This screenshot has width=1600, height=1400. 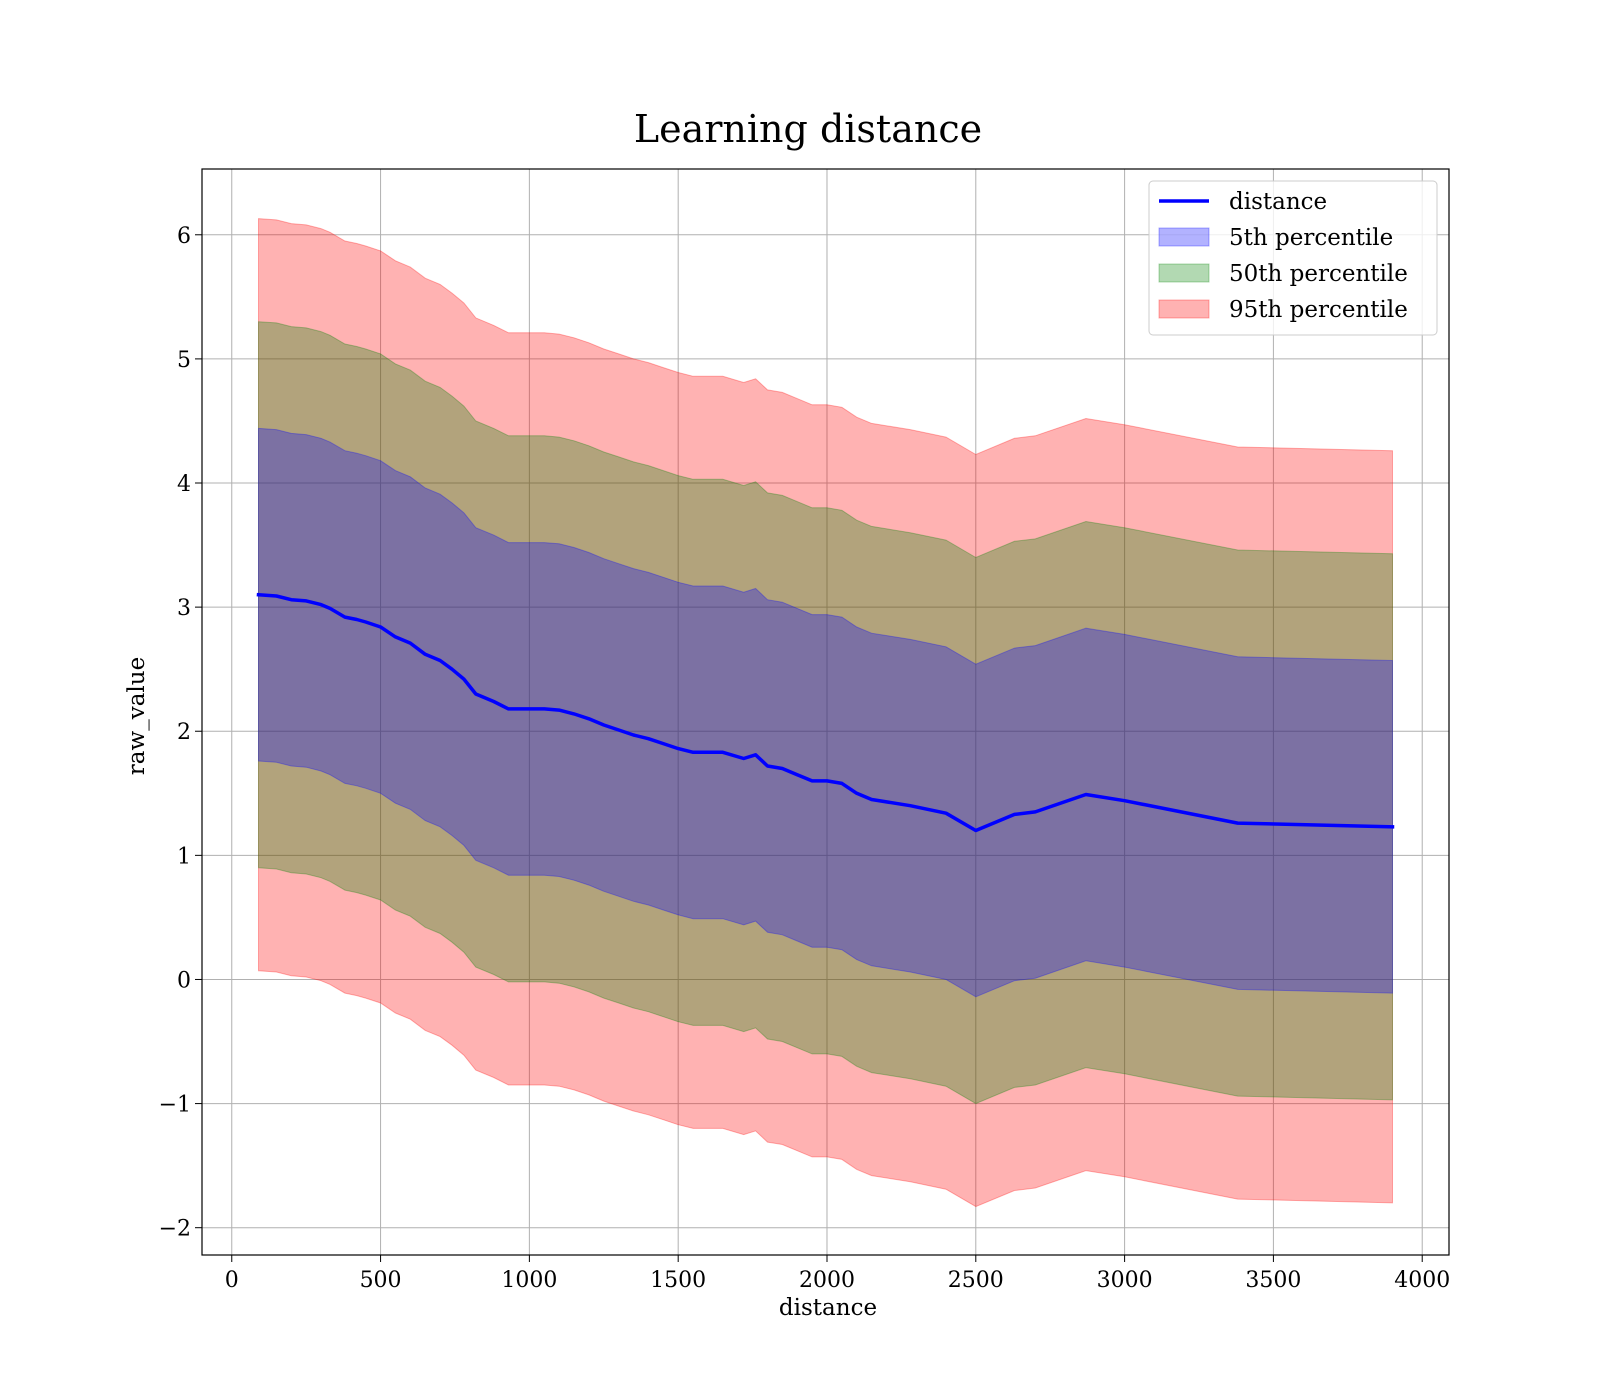 What do you see at coordinates (175, 1105) in the screenshot?
I see `y-tick-label: −1` at bounding box center [175, 1105].